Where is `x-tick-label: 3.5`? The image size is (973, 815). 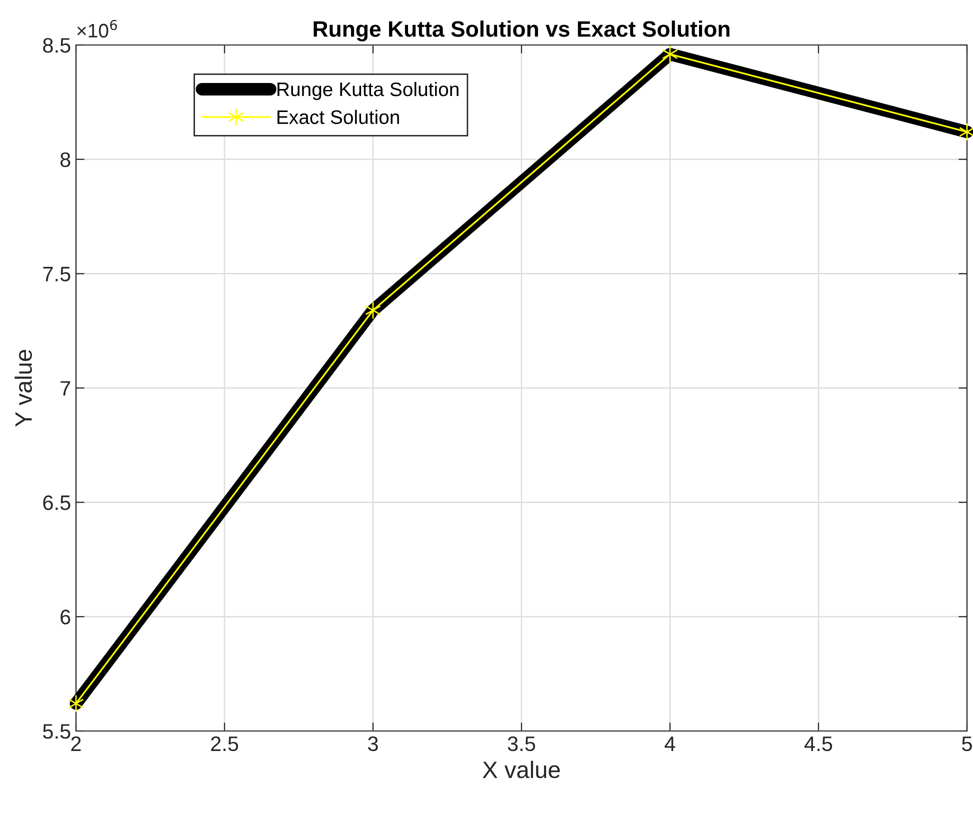
x-tick-label: 3.5 is located at coordinates (522, 744).